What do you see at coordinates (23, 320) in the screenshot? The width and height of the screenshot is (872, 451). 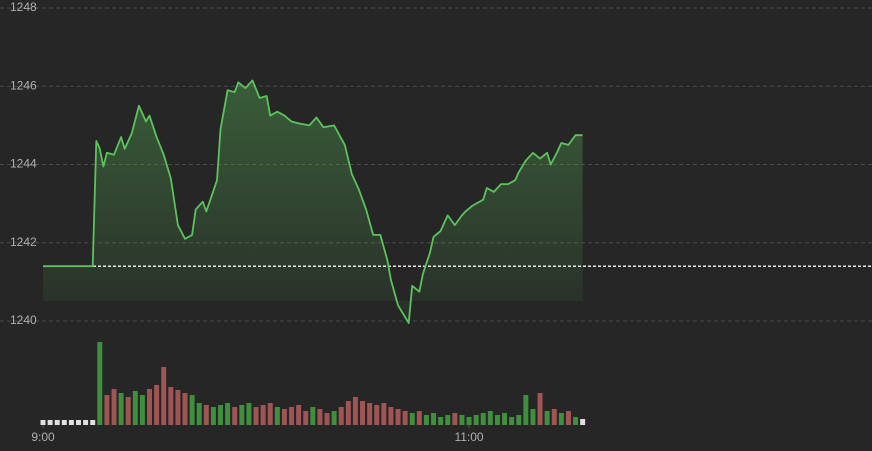 I see `y-tick-label: 1240` at bounding box center [23, 320].